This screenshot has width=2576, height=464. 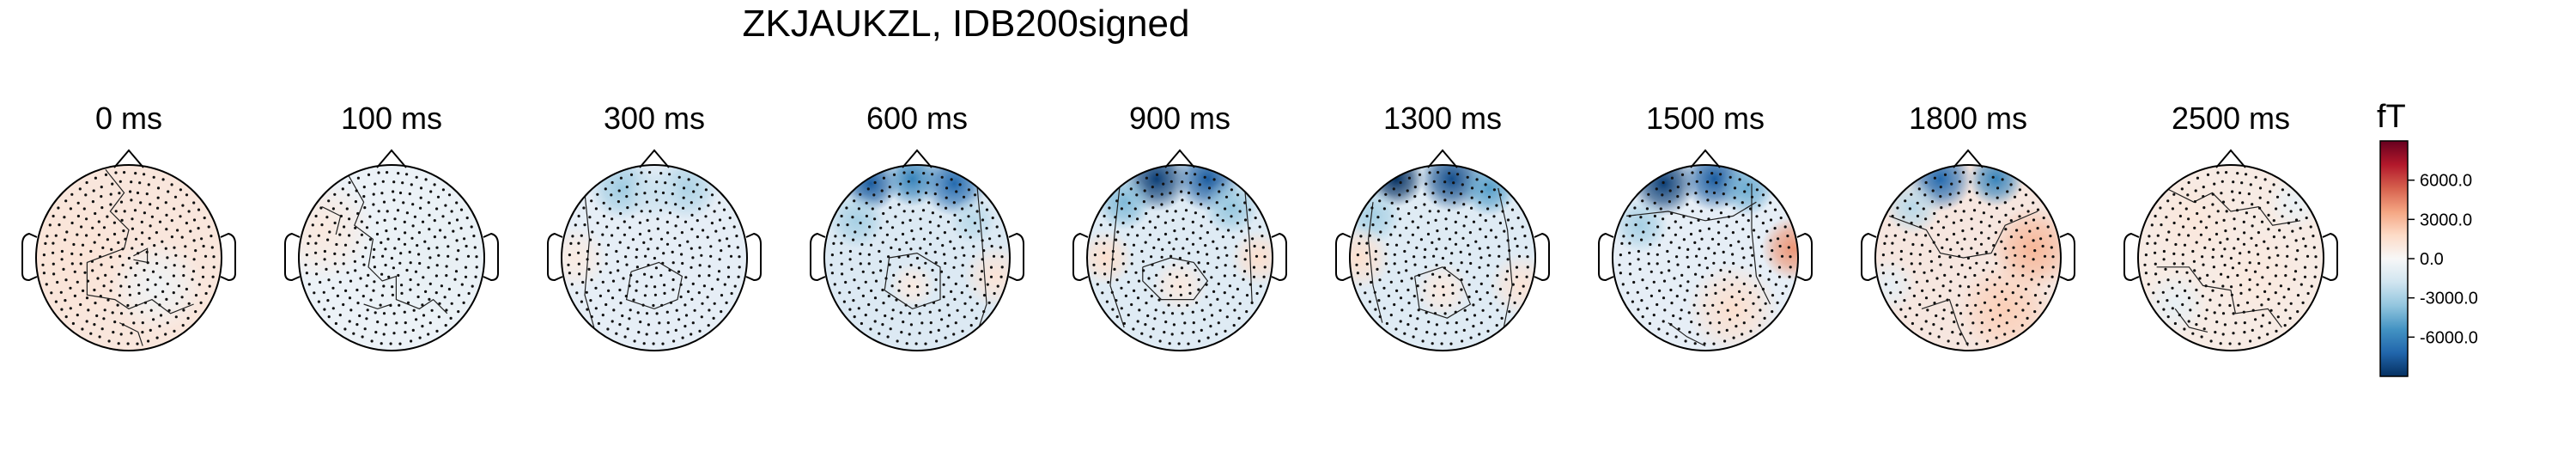 What do you see at coordinates (654, 118) in the screenshot?
I see `topomap-time-label: 300 ms` at bounding box center [654, 118].